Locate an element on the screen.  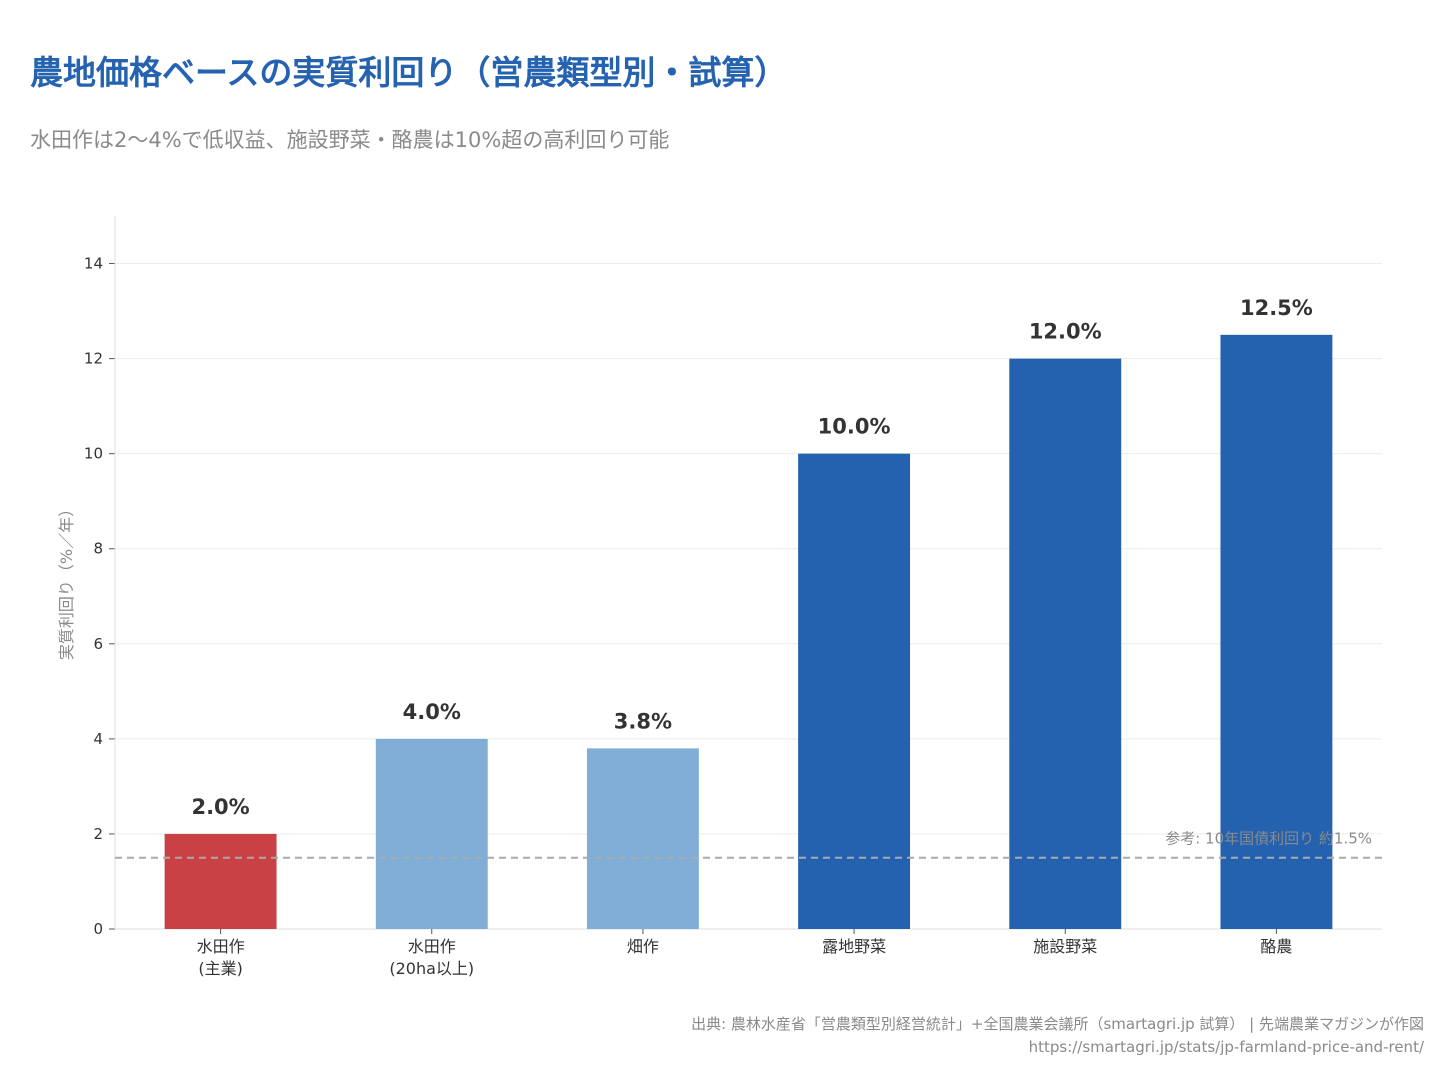
y-tick-label: 8 is located at coordinates (98, 549).